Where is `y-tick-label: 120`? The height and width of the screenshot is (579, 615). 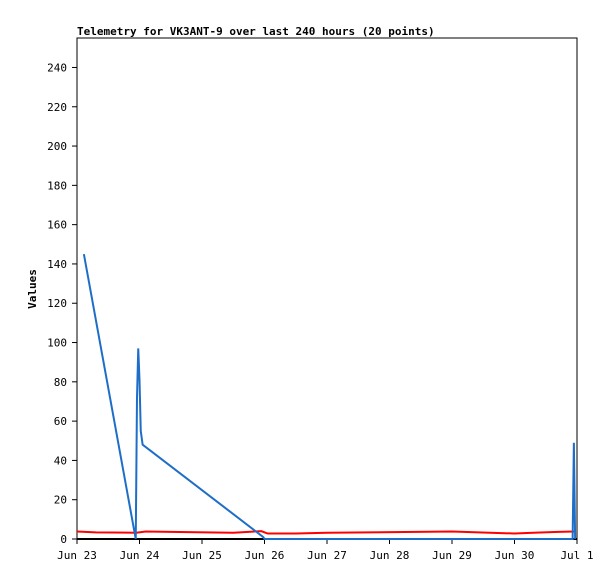 y-tick-label: 120 is located at coordinates (57, 303).